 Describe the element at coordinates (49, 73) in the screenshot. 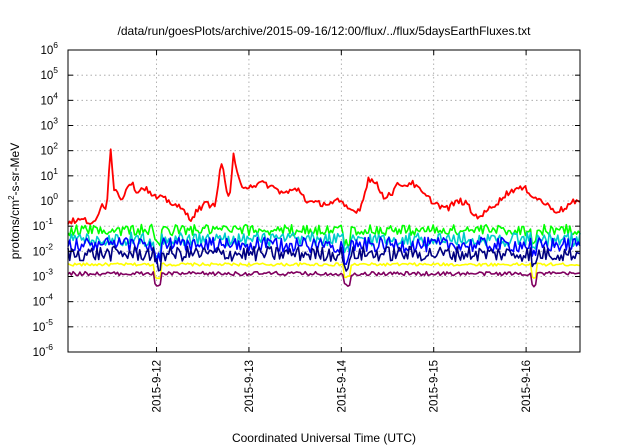

I see `y-tick-label: 10⁵` at that location.